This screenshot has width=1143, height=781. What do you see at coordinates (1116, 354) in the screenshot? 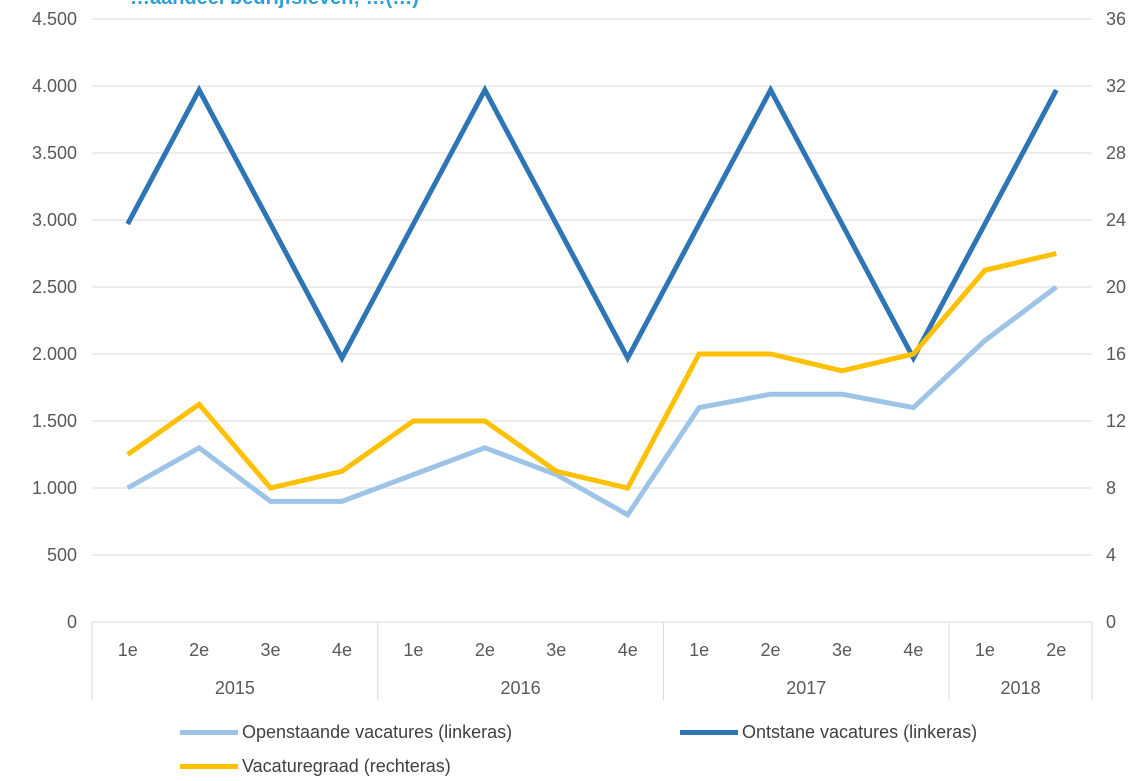
I see `right-axis-tick-label: 16` at bounding box center [1116, 354].